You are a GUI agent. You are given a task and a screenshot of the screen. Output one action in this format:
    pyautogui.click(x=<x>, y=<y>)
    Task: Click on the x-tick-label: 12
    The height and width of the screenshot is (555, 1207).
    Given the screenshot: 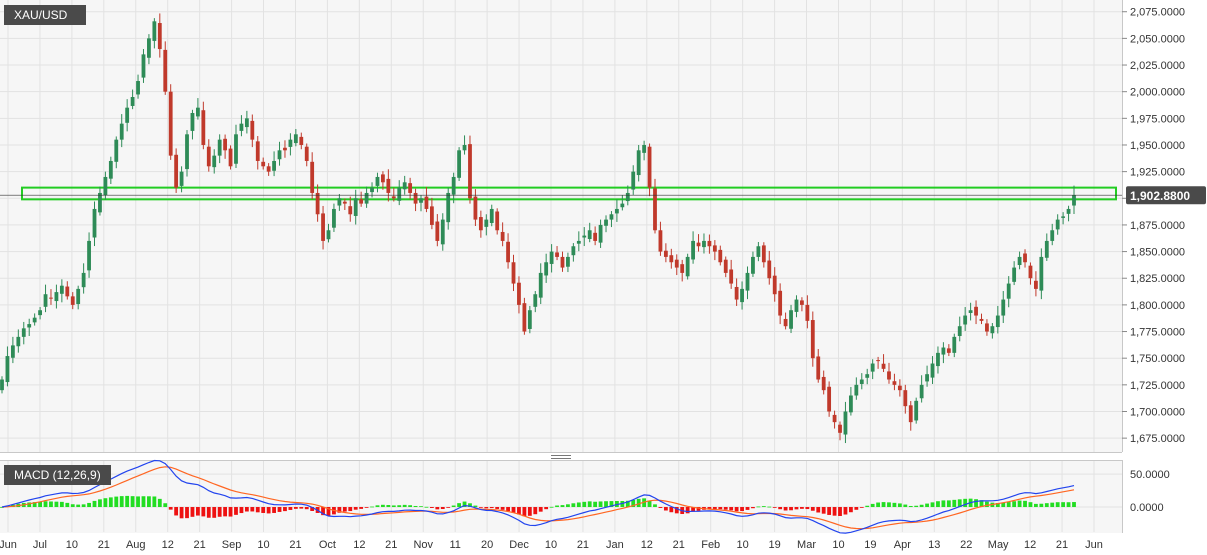 What is the action you would take?
    pyautogui.click(x=359, y=545)
    